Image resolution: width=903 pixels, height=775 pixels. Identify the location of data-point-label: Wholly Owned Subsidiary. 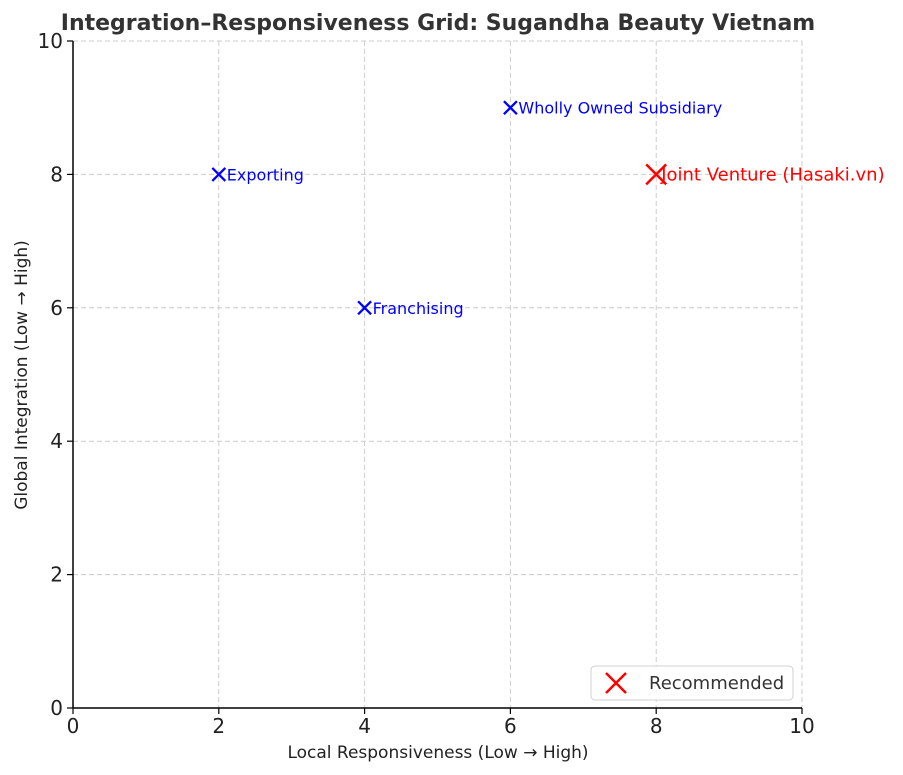
(620, 108).